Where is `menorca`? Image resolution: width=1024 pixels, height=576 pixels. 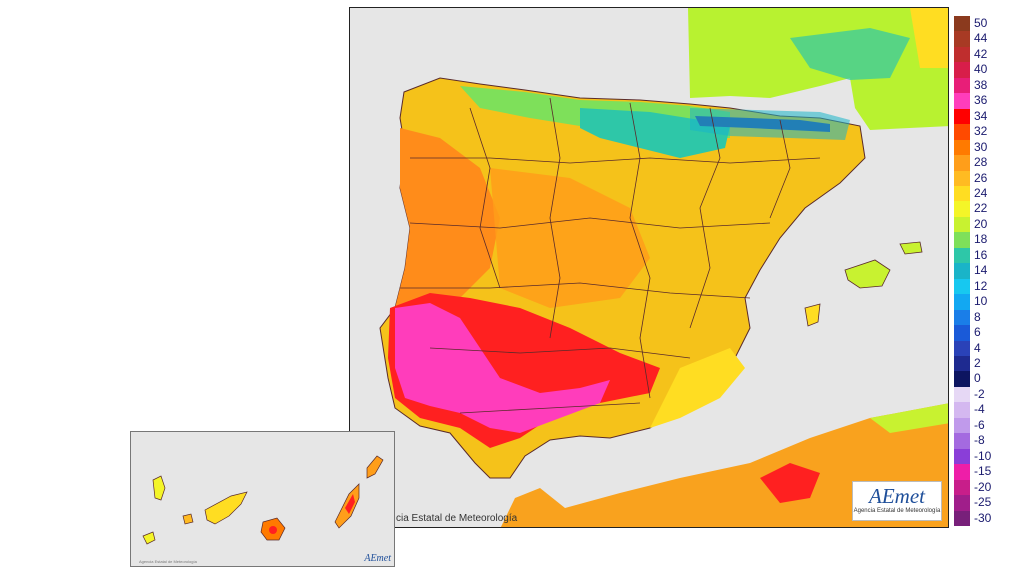 menorca is located at coordinates (911, 248).